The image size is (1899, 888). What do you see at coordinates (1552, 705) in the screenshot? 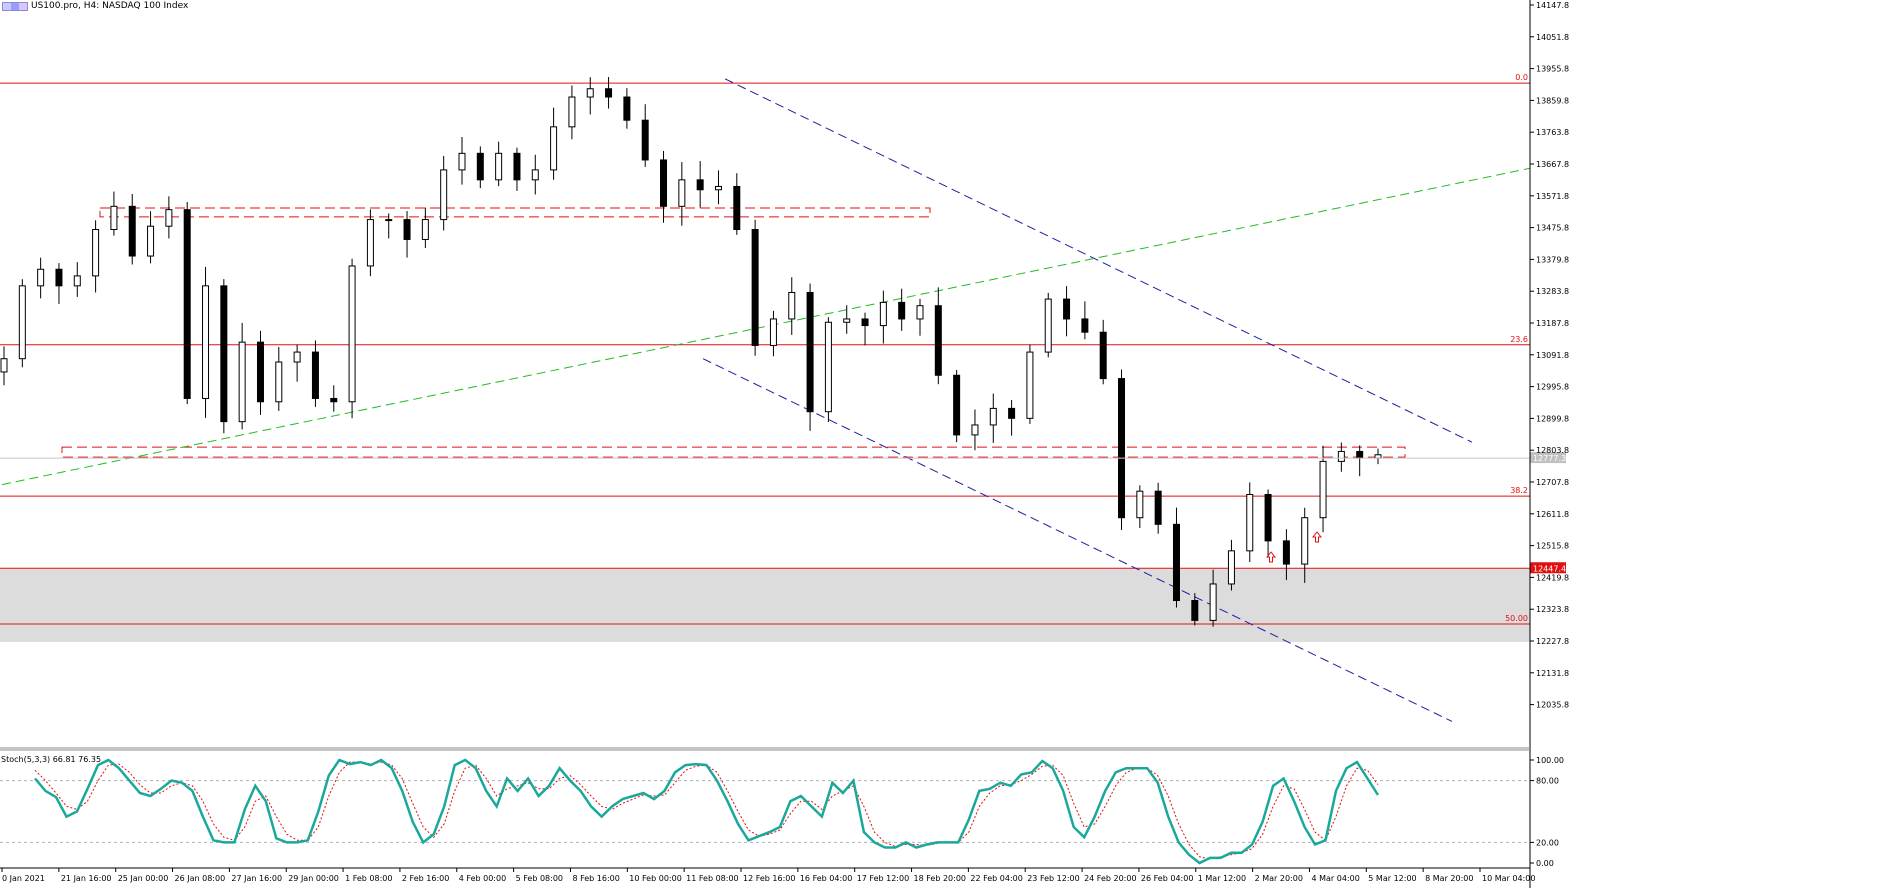
I see `price-tick-label: 12035.8` at bounding box center [1552, 705].